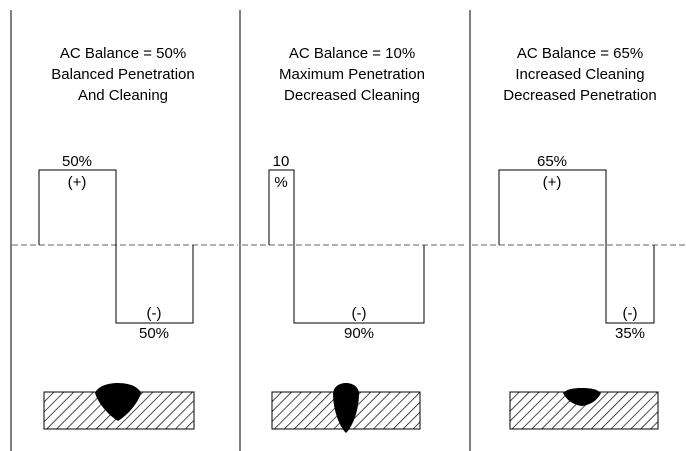  Describe the element at coordinates (630, 333) in the screenshot. I see `negative-percent-label: 35%` at that location.